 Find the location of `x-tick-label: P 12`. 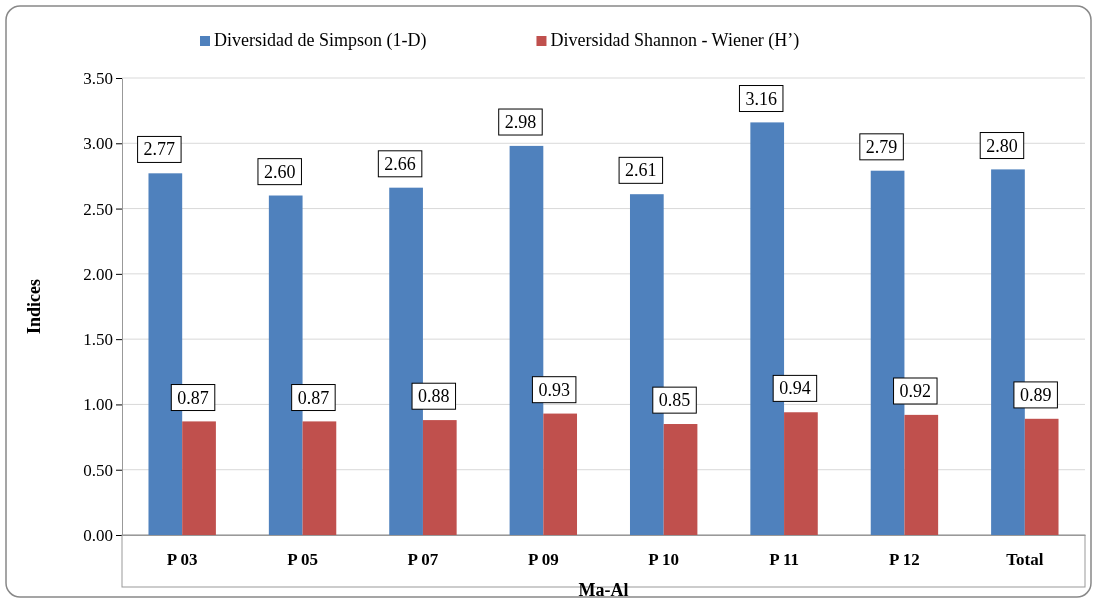

x-tick-label: P 12 is located at coordinates (904, 560).